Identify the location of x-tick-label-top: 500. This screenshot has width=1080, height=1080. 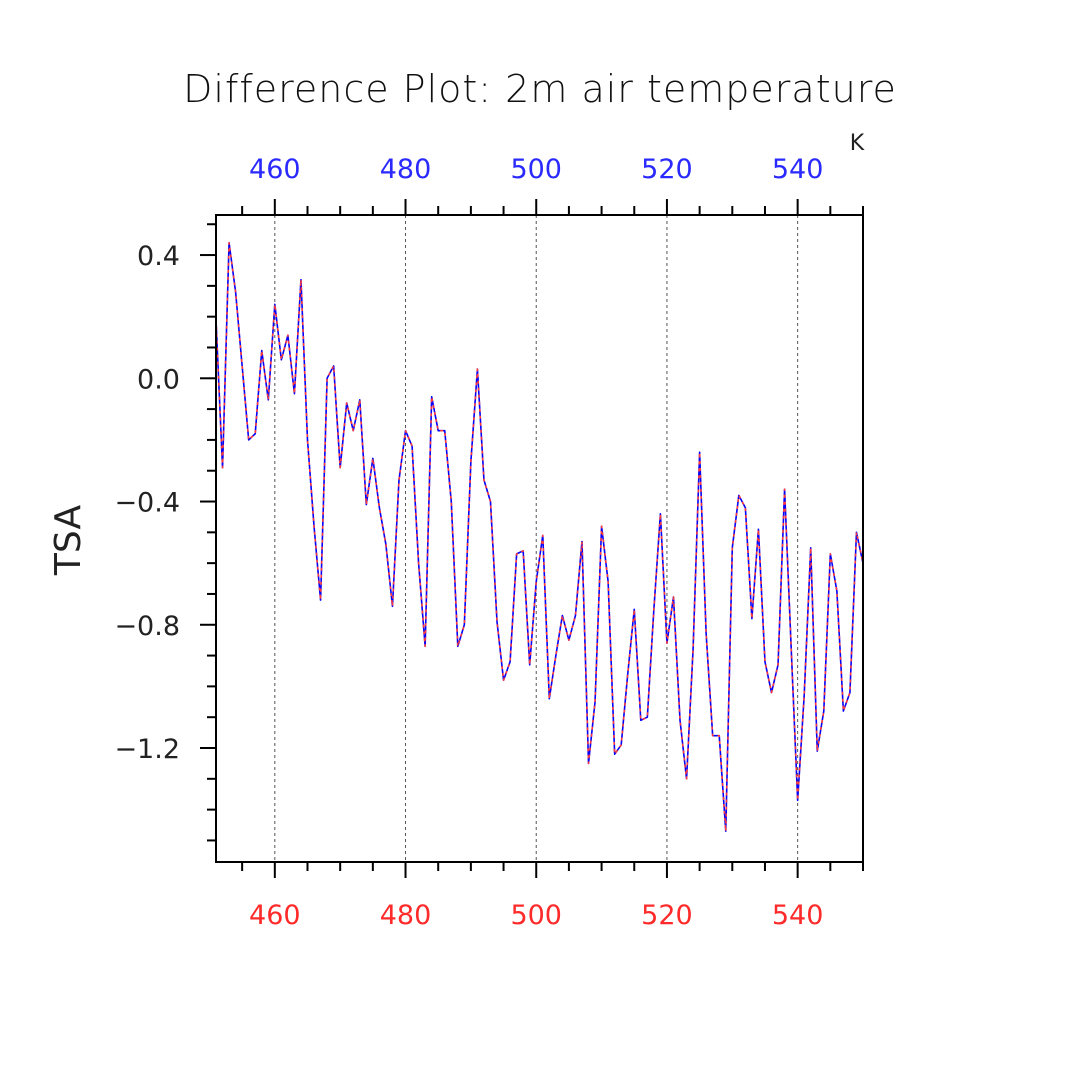
(536, 169).